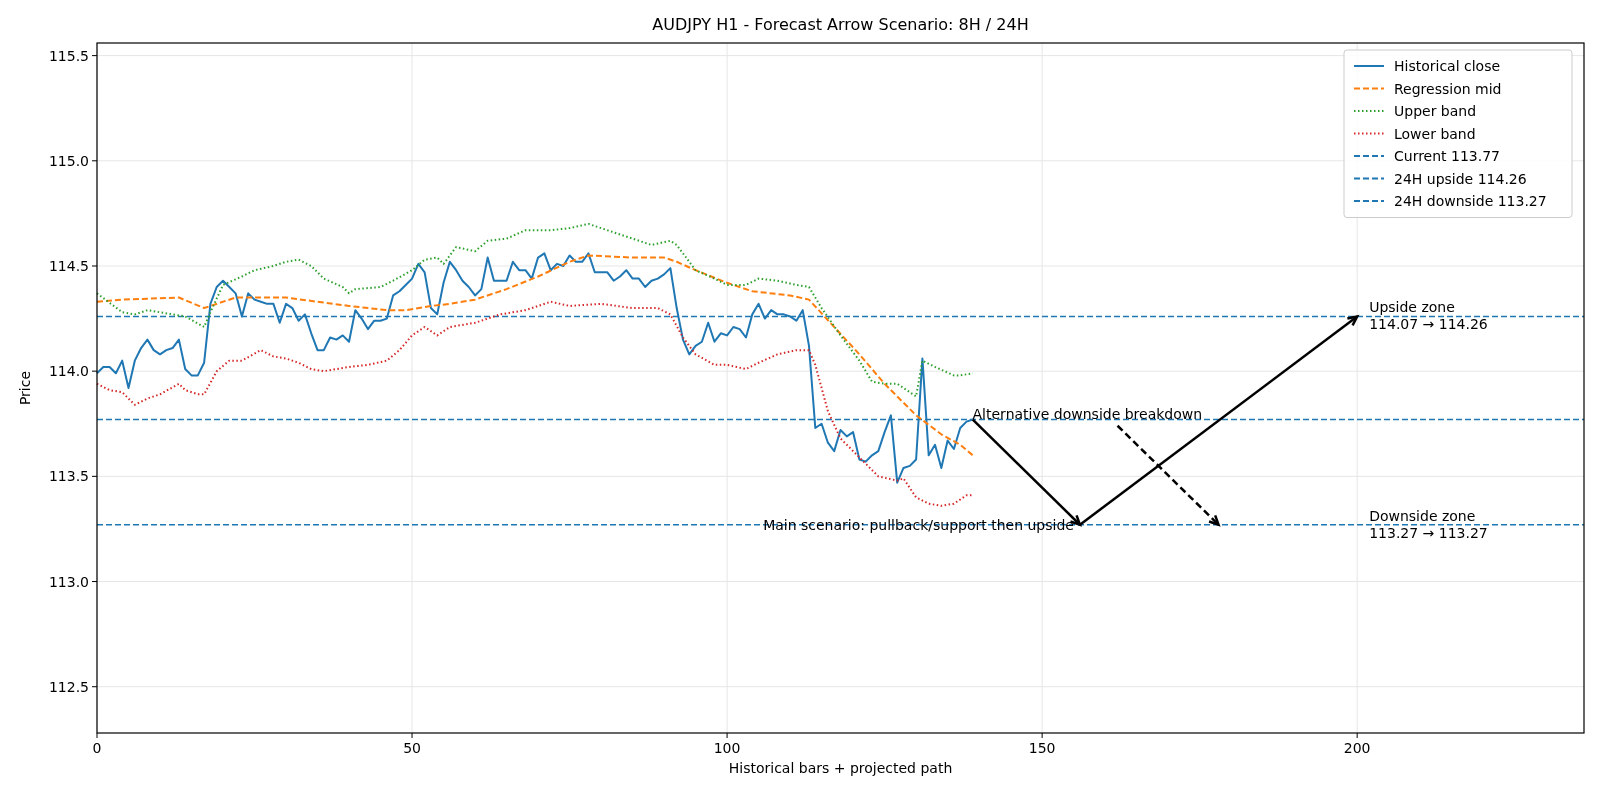  Describe the element at coordinates (25, 388) in the screenshot. I see `y-axis-title: Price` at that location.